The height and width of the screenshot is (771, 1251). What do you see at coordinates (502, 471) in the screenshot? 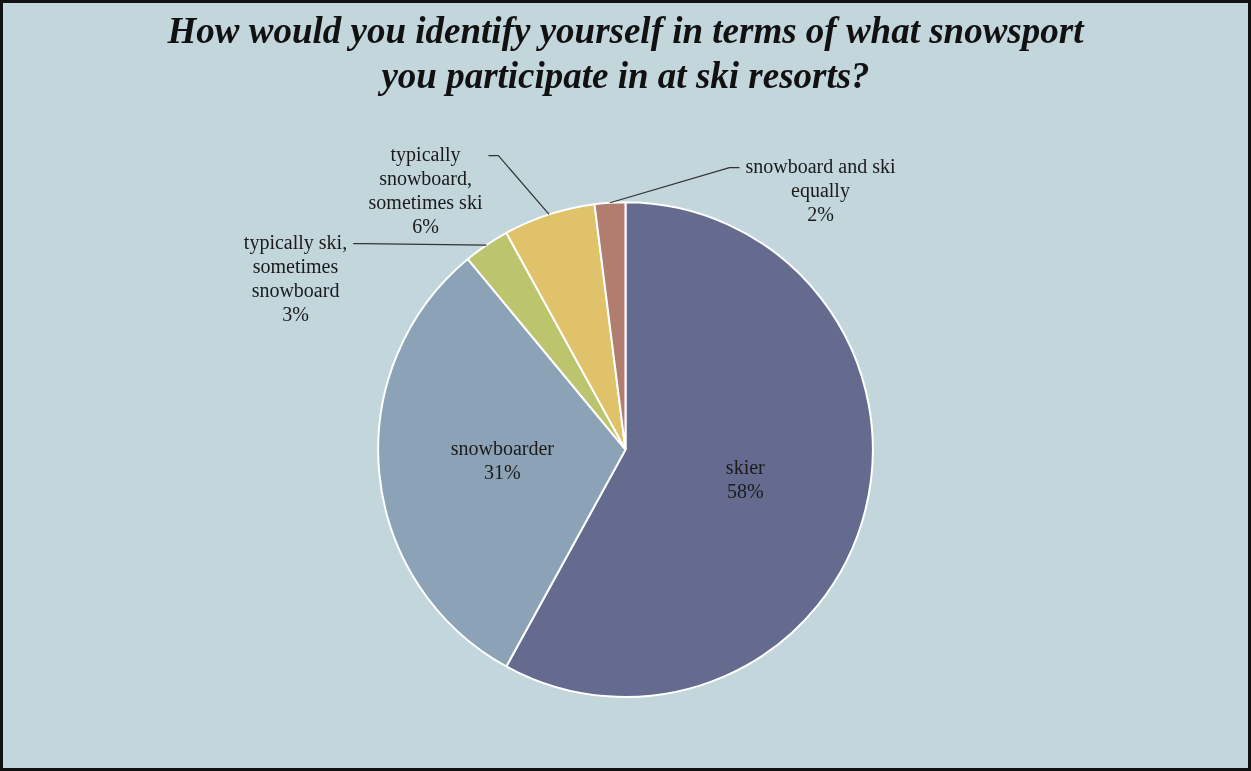
I see `data-label: 31%` at bounding box center [502, 471].